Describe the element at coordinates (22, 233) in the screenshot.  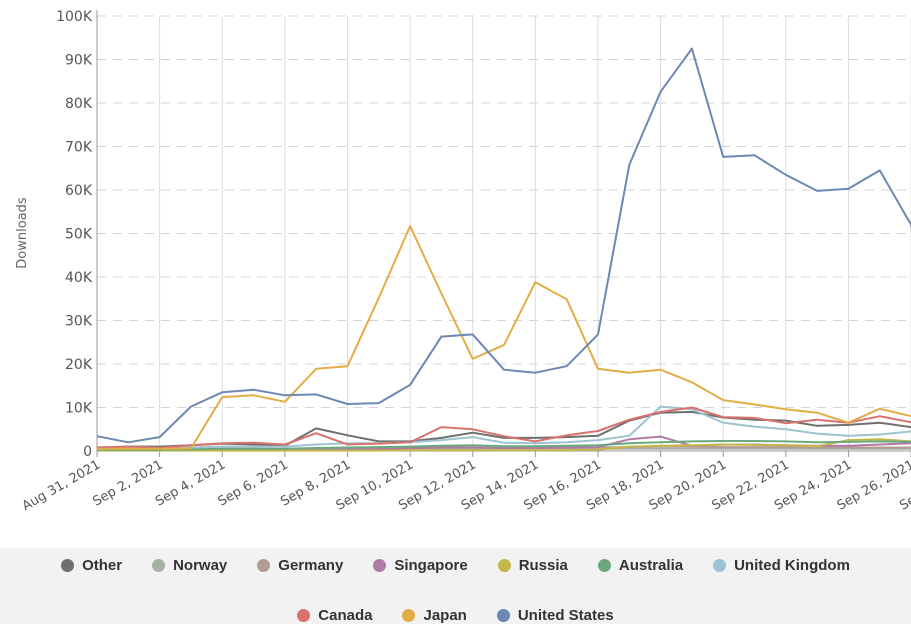
I see `y-axis-title: Downloads` at that location.